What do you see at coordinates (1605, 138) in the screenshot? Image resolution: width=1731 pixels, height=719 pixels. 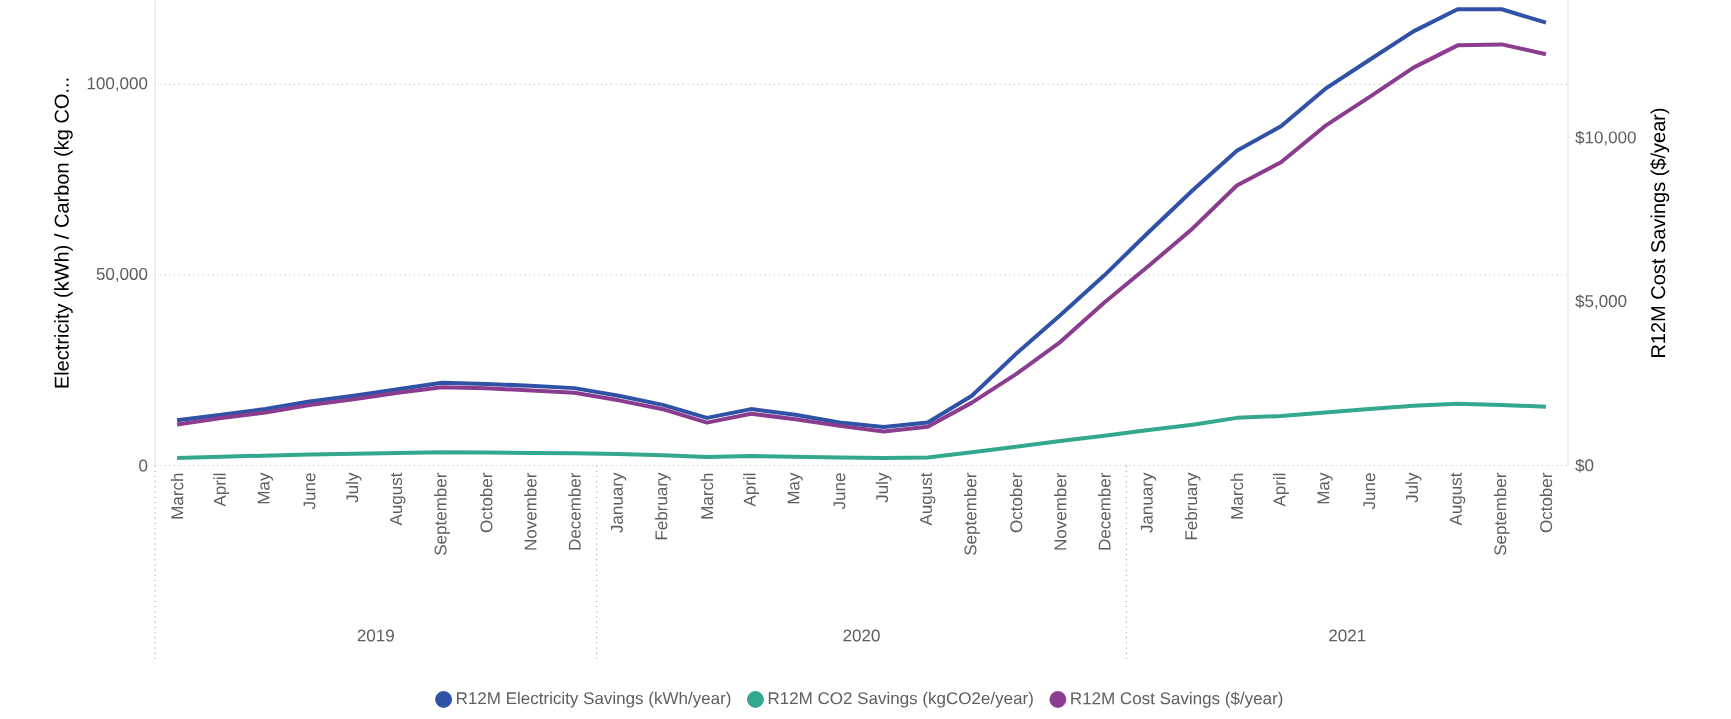 I see `y2-tick-label: $10,000` at bounding box center [1605, 138].